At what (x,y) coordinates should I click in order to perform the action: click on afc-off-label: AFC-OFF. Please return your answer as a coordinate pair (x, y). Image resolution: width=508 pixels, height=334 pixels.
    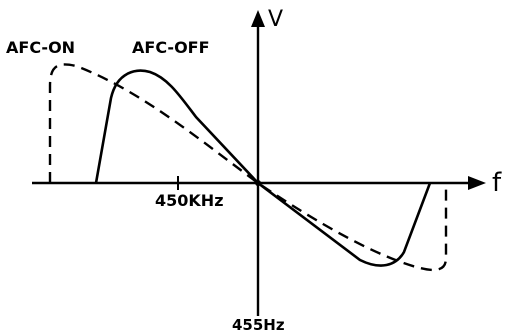
    Looking at the image, I should click on (171, 47).